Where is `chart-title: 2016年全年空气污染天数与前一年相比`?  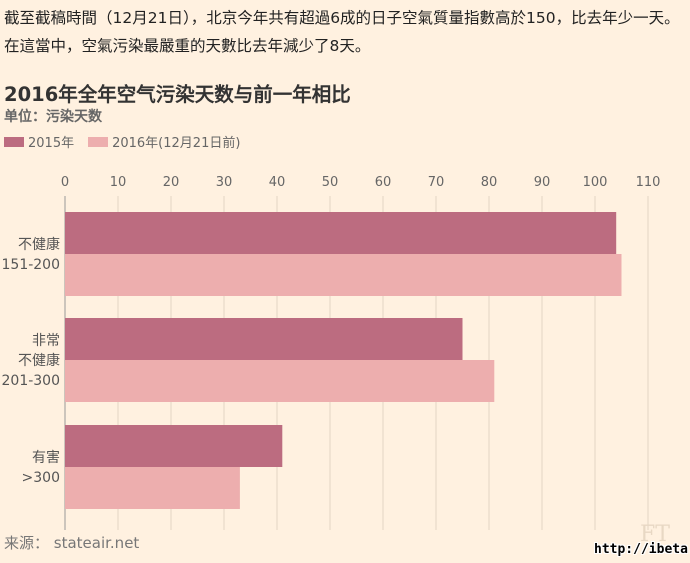 chart-title: 2016年全年空气污染天数与前一年相比 is located at coordinates (177, 94).